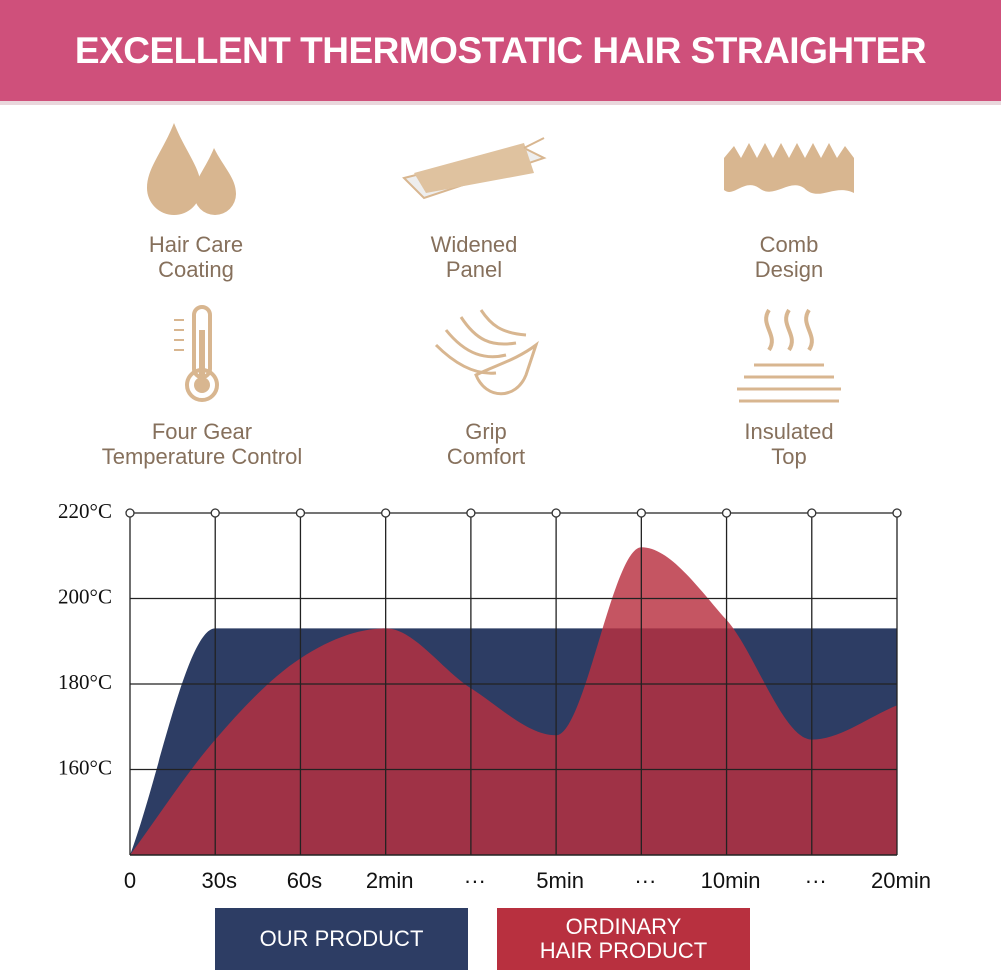 The image size is (1001, 975). I want to click on x-tick-label: 0, so click(130, 880).